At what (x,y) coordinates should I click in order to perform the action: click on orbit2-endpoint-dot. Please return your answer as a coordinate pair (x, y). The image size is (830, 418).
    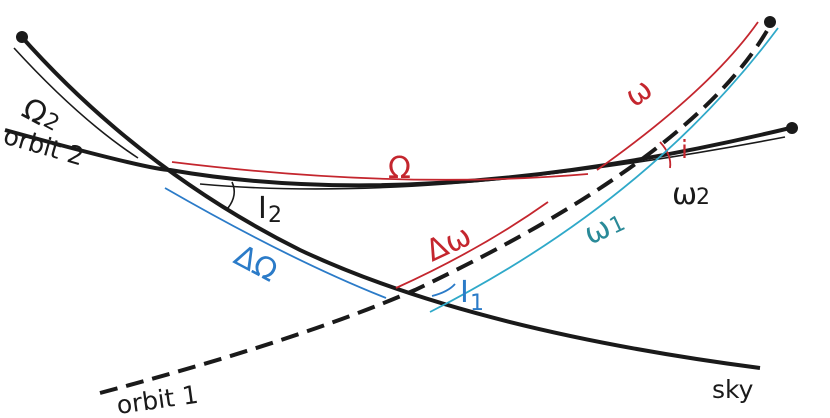
    Looking at the image, I should click on (792, 128).